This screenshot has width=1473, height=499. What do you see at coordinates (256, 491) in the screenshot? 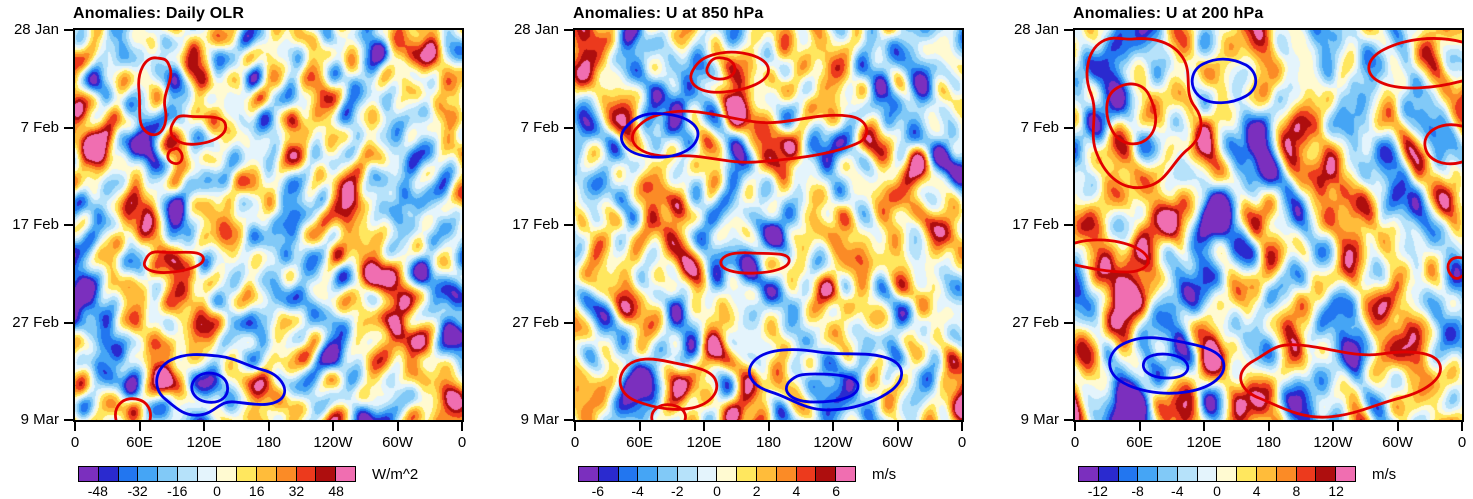
I see `colorbar-tick-label: 16` at bounding box center [256, 491].